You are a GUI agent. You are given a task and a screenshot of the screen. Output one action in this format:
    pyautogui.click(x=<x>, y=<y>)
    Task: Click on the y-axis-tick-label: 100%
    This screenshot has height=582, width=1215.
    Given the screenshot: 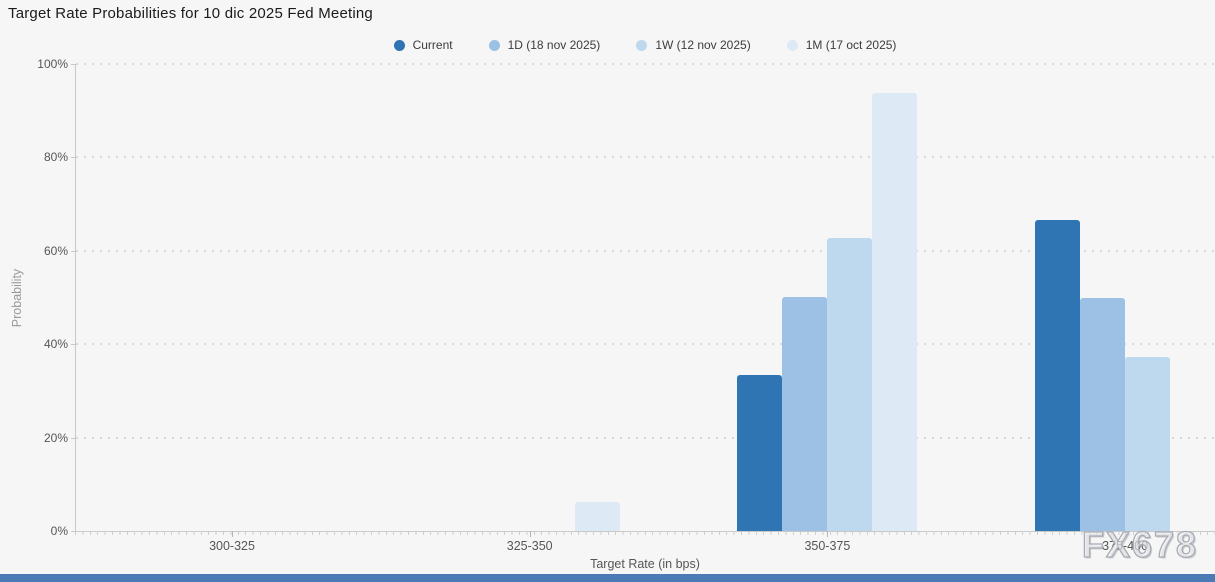 What is the action you would take?
    pyautogui.click(x=52, y=64)
    